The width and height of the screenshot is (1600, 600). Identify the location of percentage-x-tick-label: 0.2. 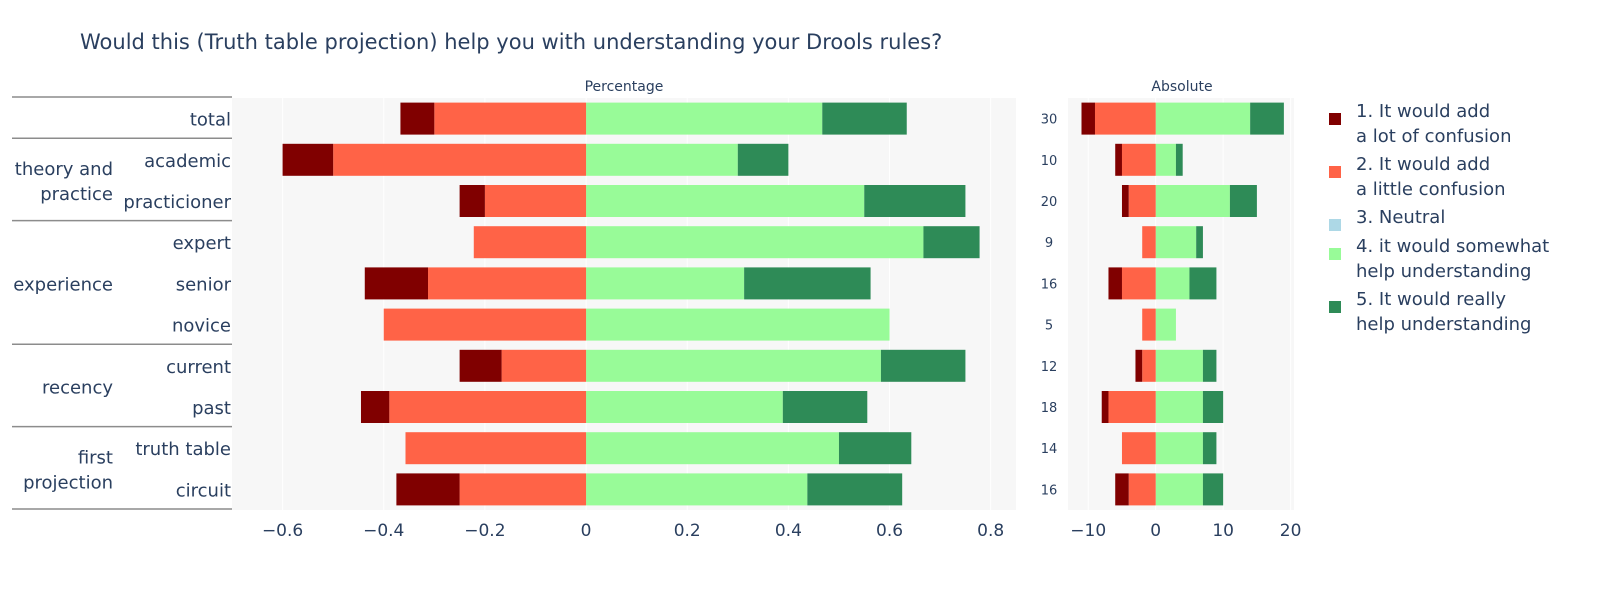
(687, 531).